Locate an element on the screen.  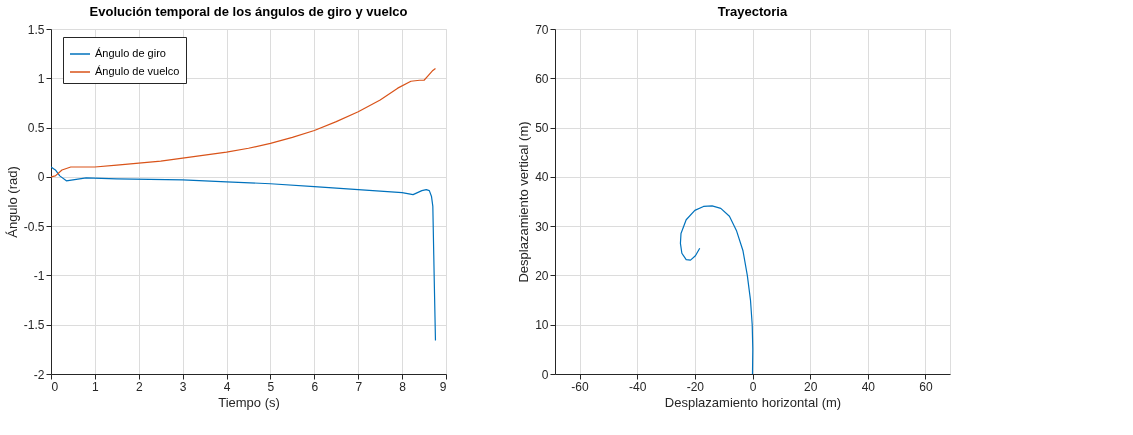
y-axis-title: Ángulo (rad) is located at coordinates (12, 202).